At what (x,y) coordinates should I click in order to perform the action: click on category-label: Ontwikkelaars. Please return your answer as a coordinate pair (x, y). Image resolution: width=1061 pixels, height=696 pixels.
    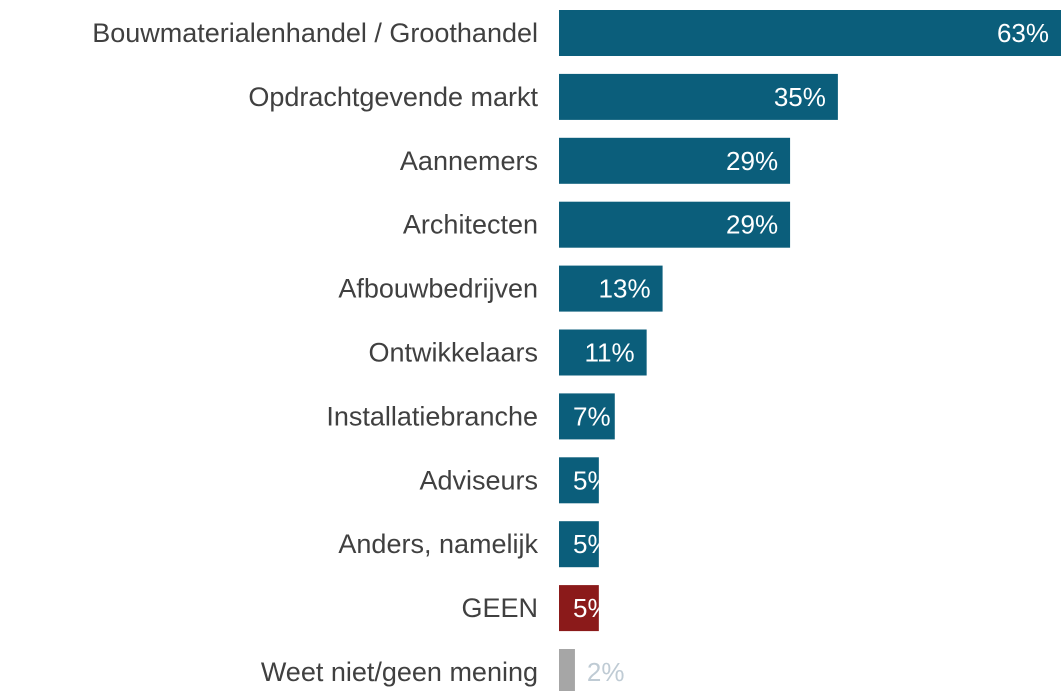
    Looking at the image, I should click on (453, 353).